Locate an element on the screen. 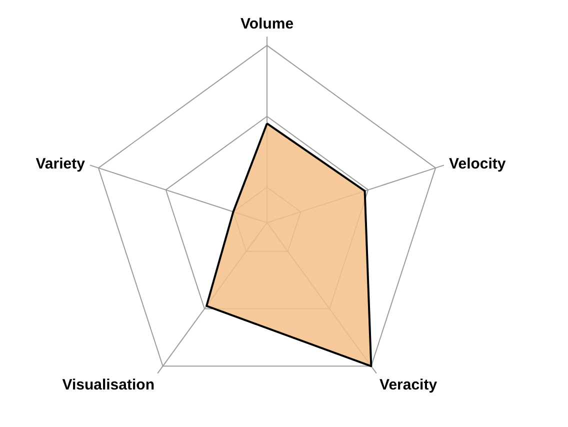  spoke-label: Volume is located at coordinates (267, 23).